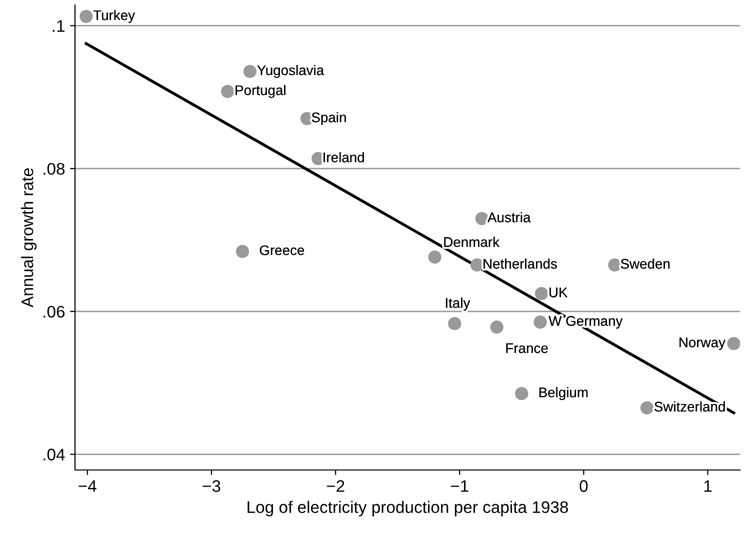 The image size is (744, 539). I want to click on annotation: France, so click(527, 348).